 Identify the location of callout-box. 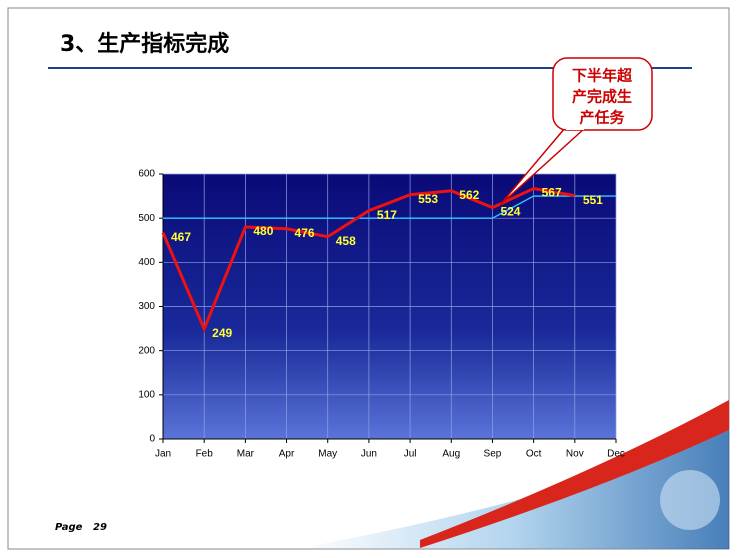
(602, 94).